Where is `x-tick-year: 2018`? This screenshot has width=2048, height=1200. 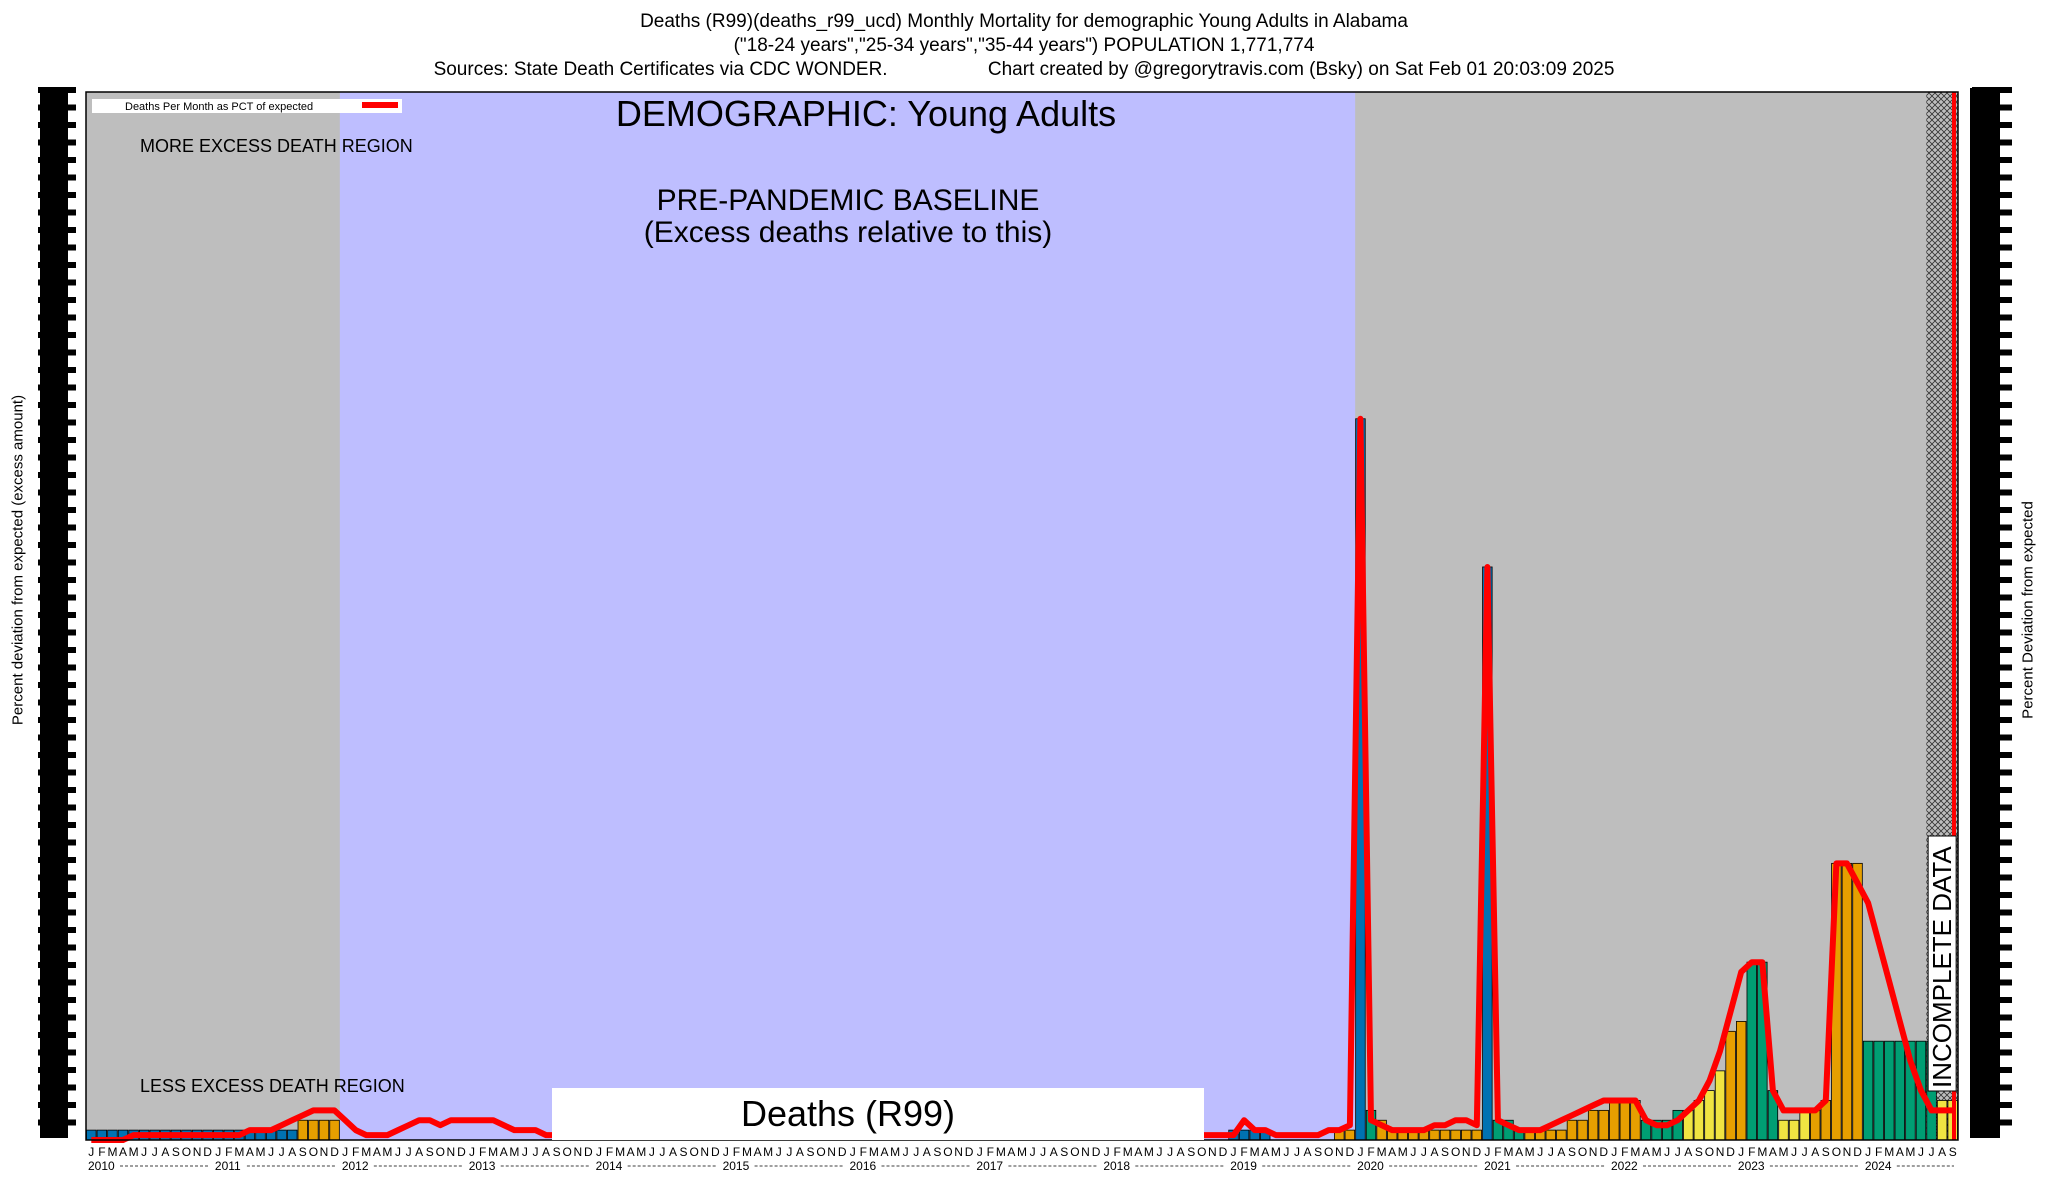 x-tick-year: 2018 is located at coordinates (1116, 1166).